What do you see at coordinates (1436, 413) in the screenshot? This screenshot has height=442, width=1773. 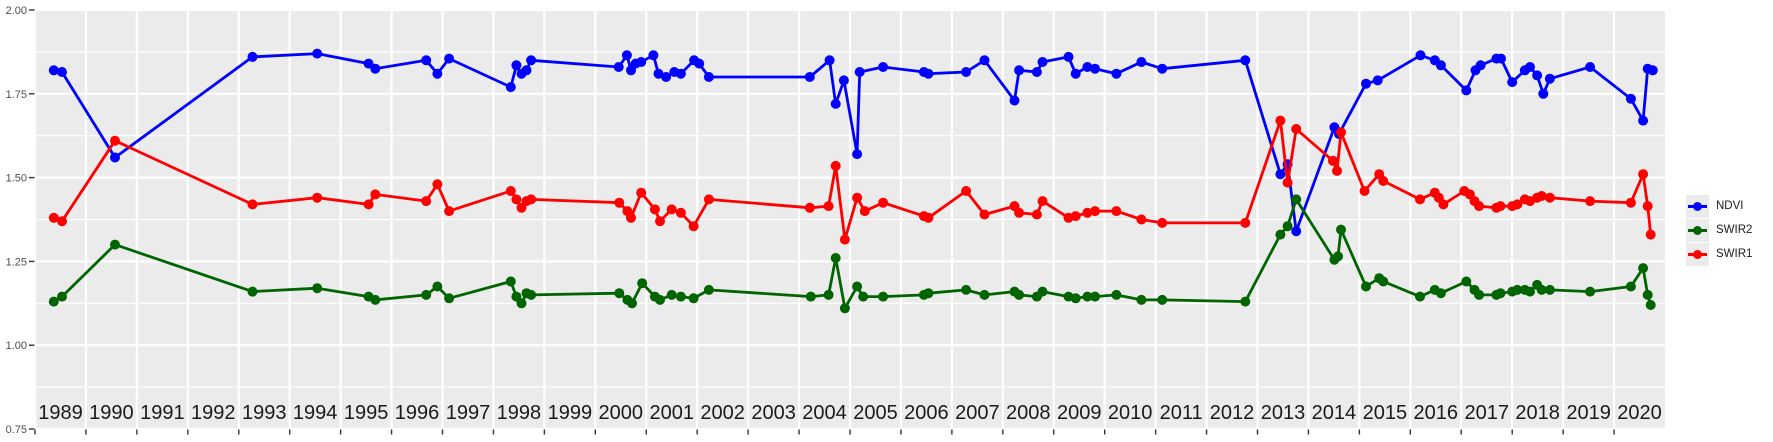 I see `x-tick-label: 2016` at bounding box center [1436, 413].